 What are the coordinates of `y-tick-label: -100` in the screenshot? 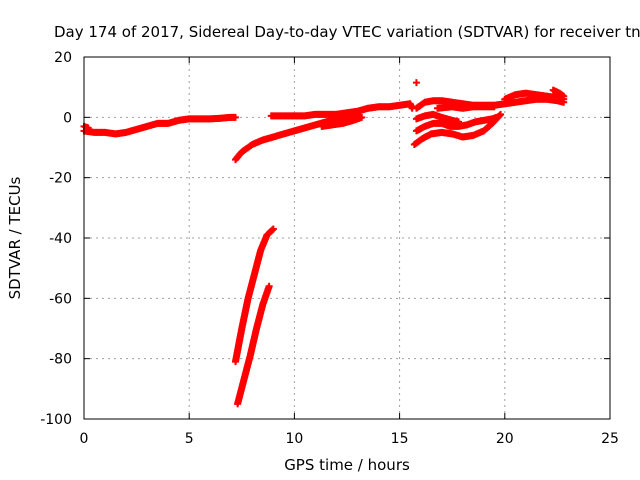 It's located at (56, 420).